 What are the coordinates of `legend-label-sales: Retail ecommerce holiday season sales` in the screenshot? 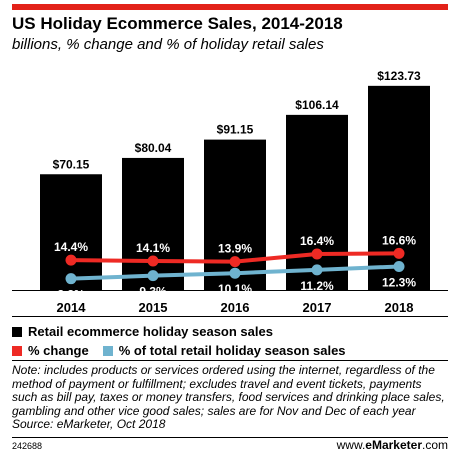 It's located at (150, 331).